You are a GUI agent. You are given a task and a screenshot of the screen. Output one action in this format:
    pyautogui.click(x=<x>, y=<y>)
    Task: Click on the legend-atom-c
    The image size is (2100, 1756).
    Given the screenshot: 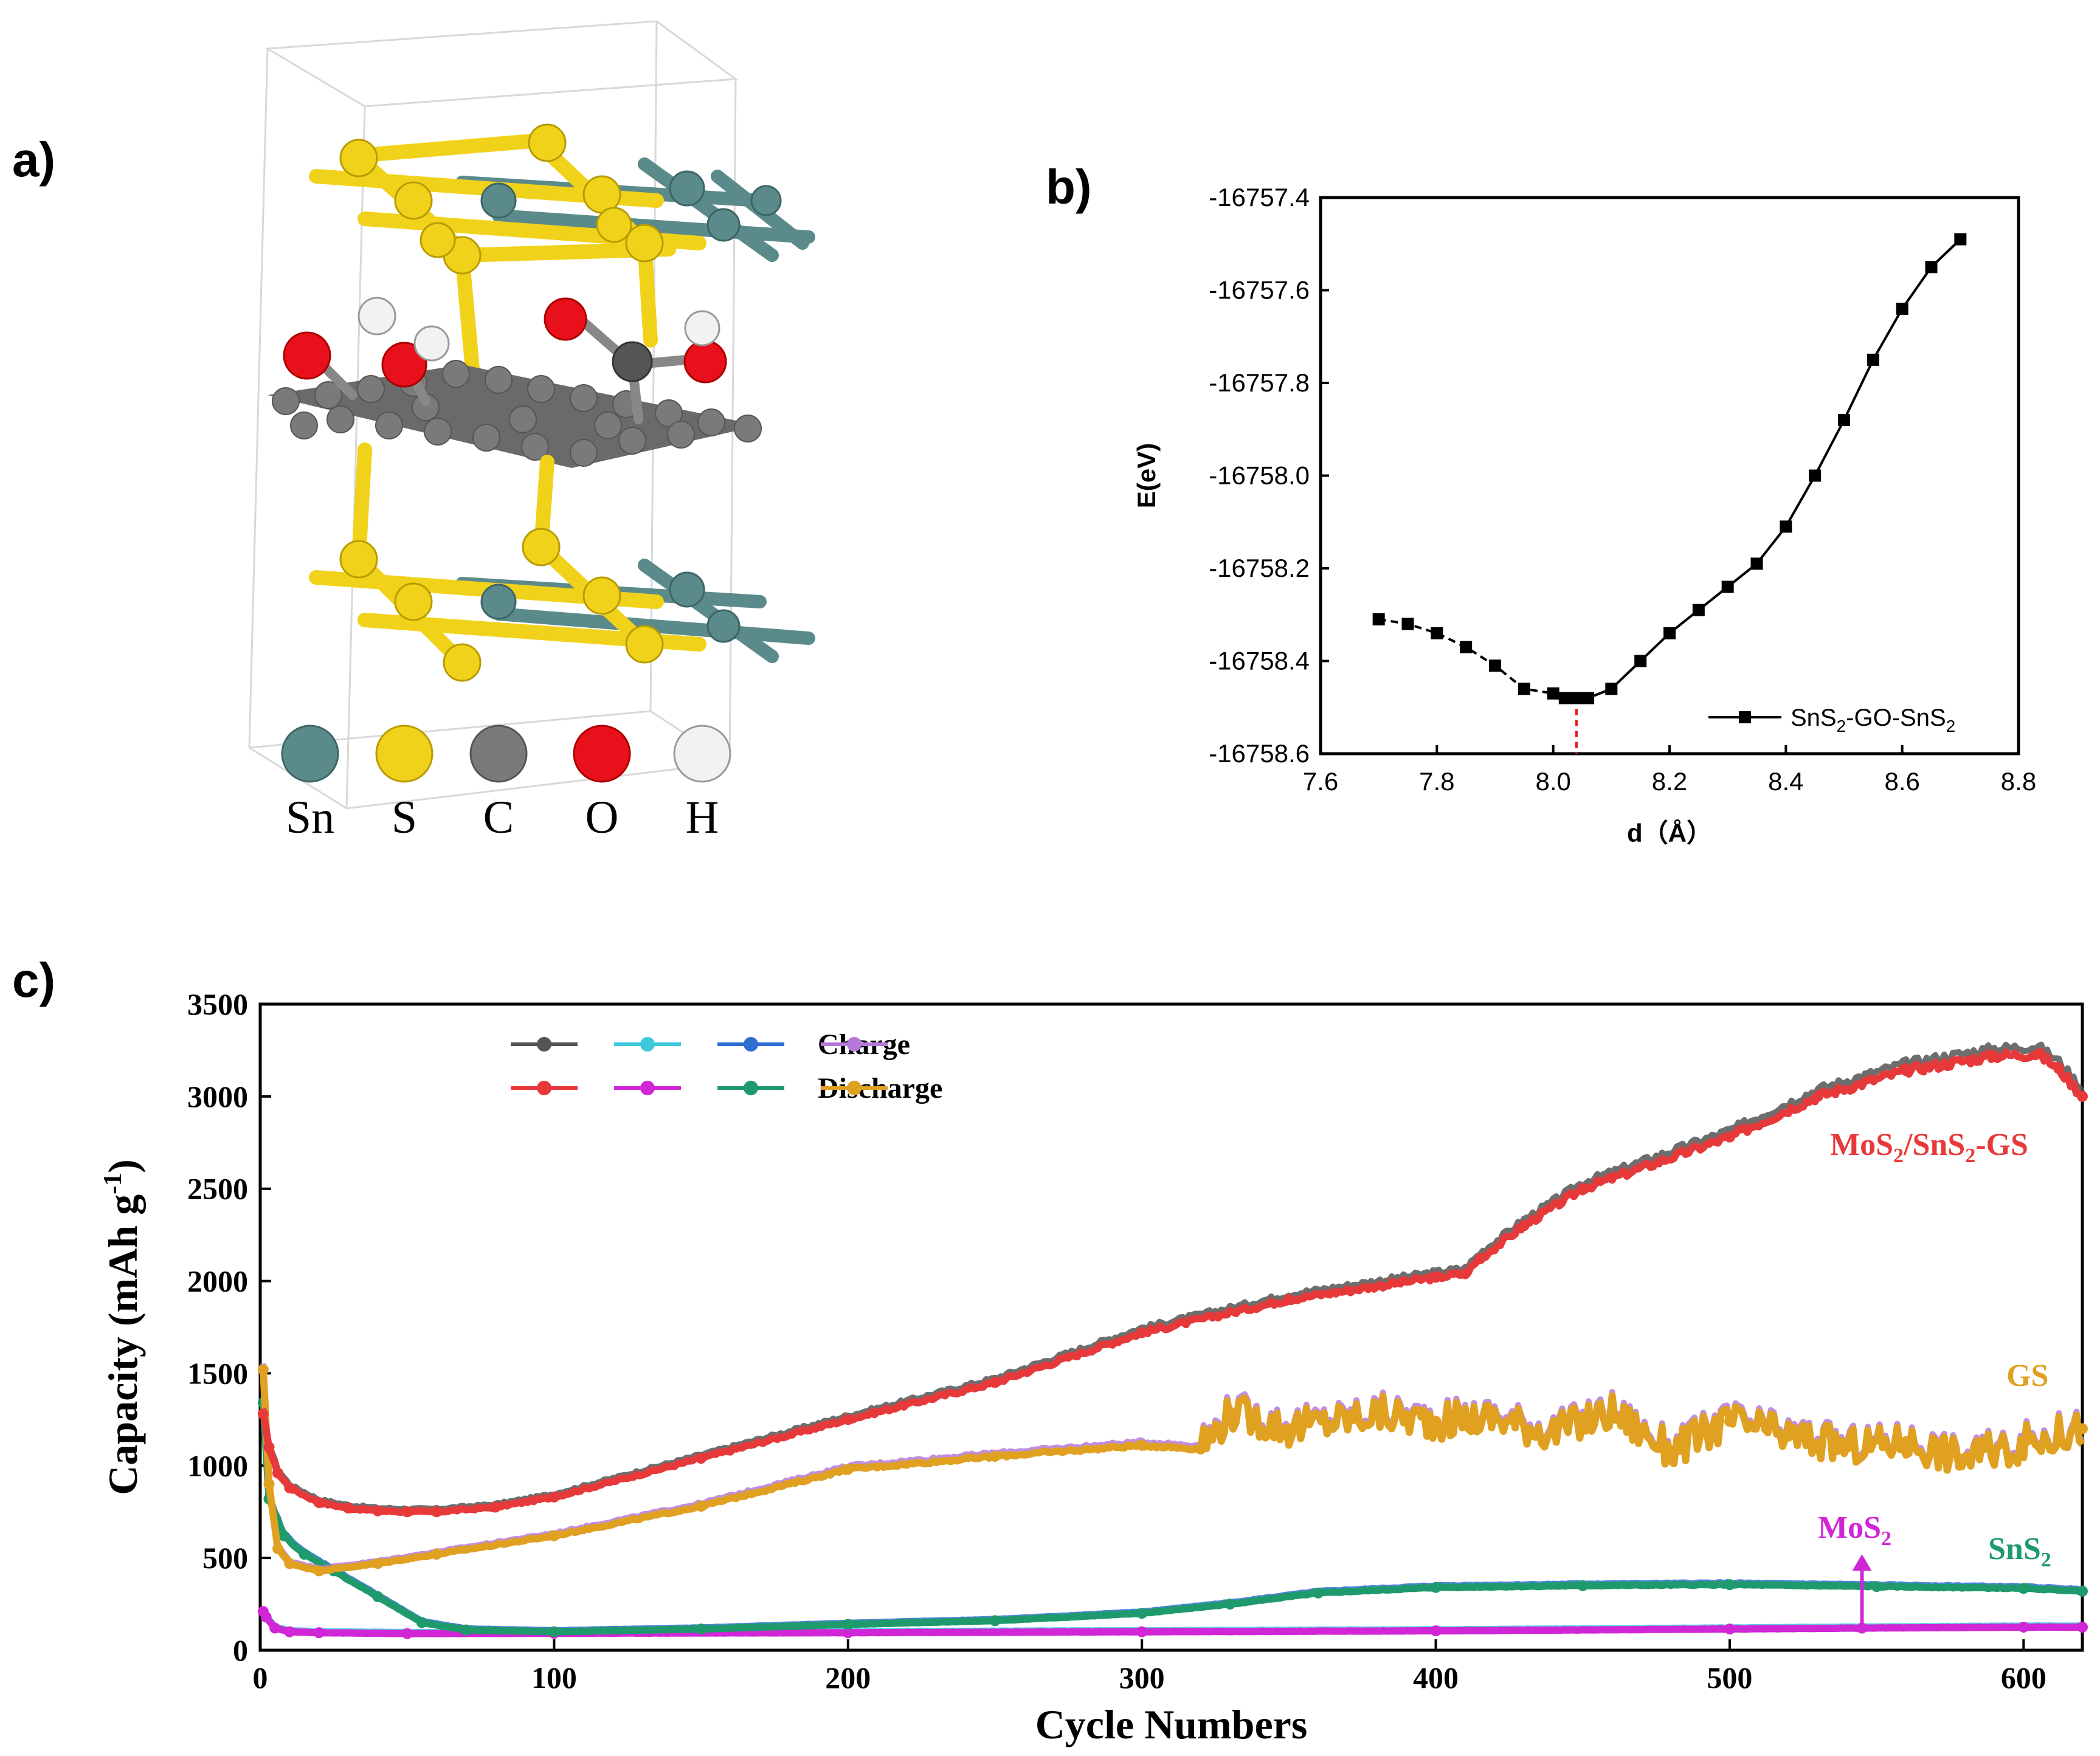 What is the action you would take?
    pyautogui.click(x=499, y=754)
    